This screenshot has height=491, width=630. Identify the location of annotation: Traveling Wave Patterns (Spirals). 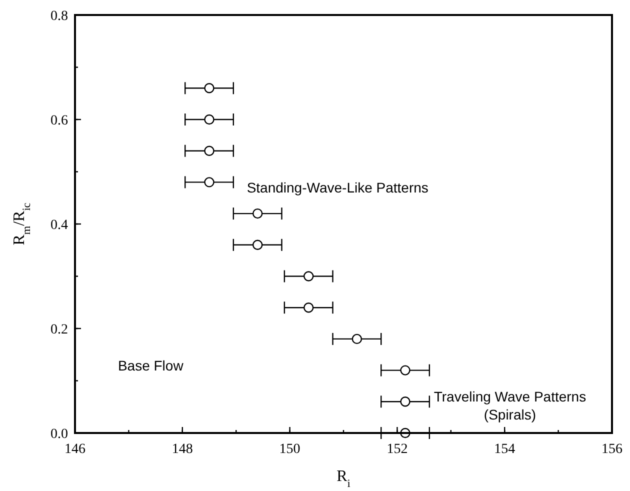
(510, 405).